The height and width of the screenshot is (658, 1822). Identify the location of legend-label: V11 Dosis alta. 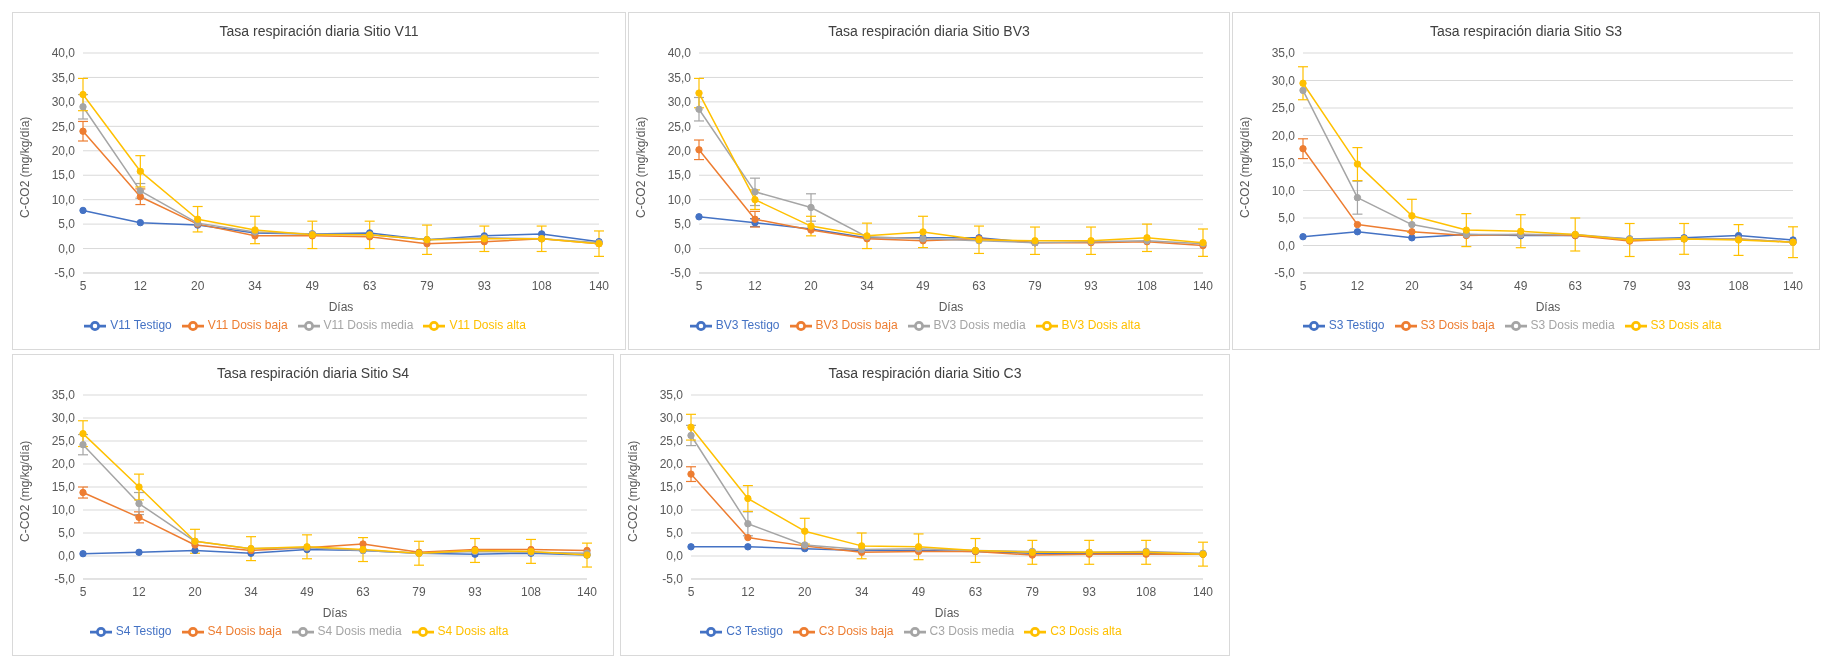
(487, 325).